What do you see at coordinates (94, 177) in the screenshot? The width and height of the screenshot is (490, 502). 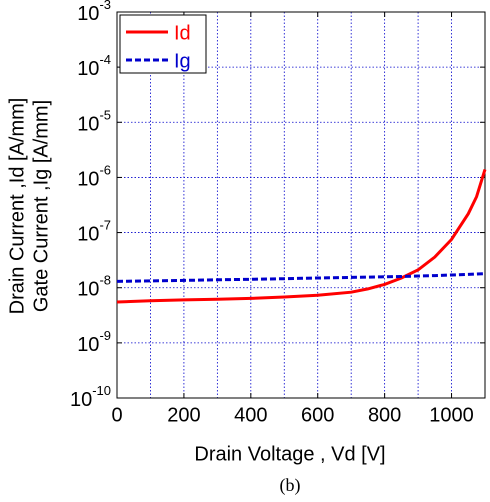 I see `y-tick-label: 10⁻⁶` at bounding box center [94, 177].